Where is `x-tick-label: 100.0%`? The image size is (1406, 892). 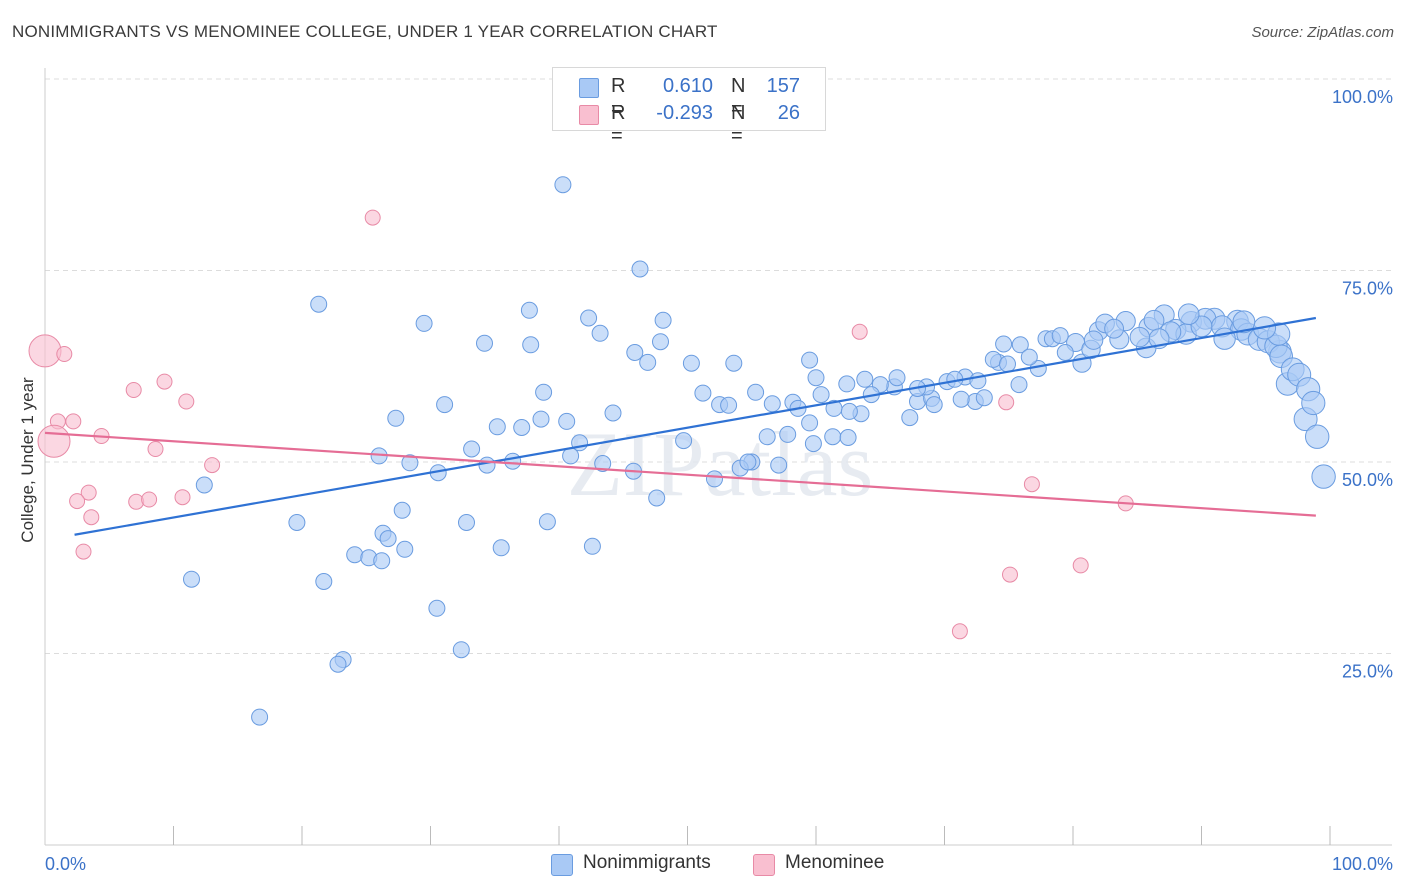 x-tick-label: 100.0% is located at coordinates (1362, 864).